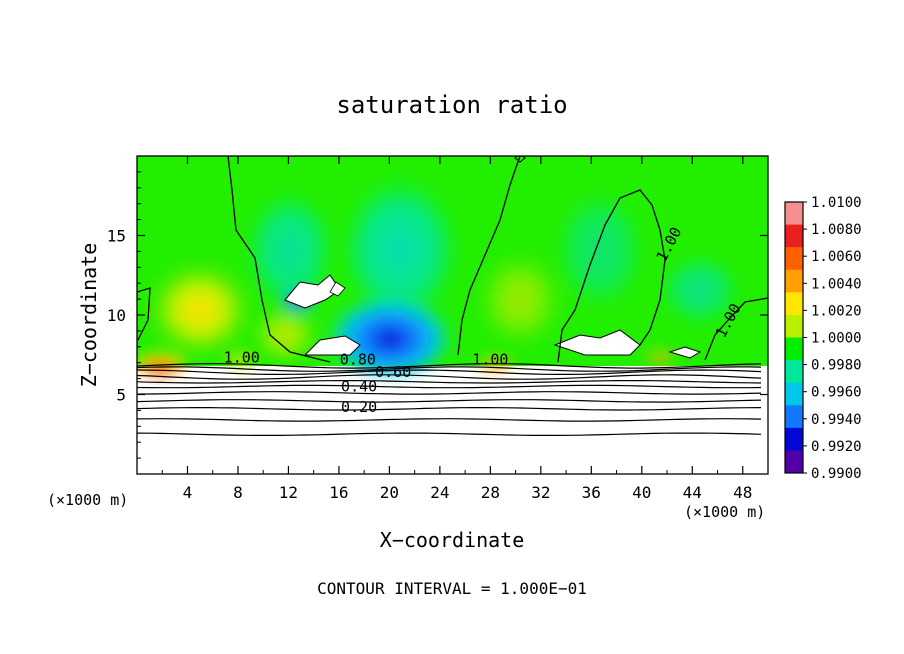 This screenshot has height=654, width=904. What do you see at coordinates (836, 393) in the screenshot?
I see `colorbar-label: 0.9960` at bounding box center [836, 393].